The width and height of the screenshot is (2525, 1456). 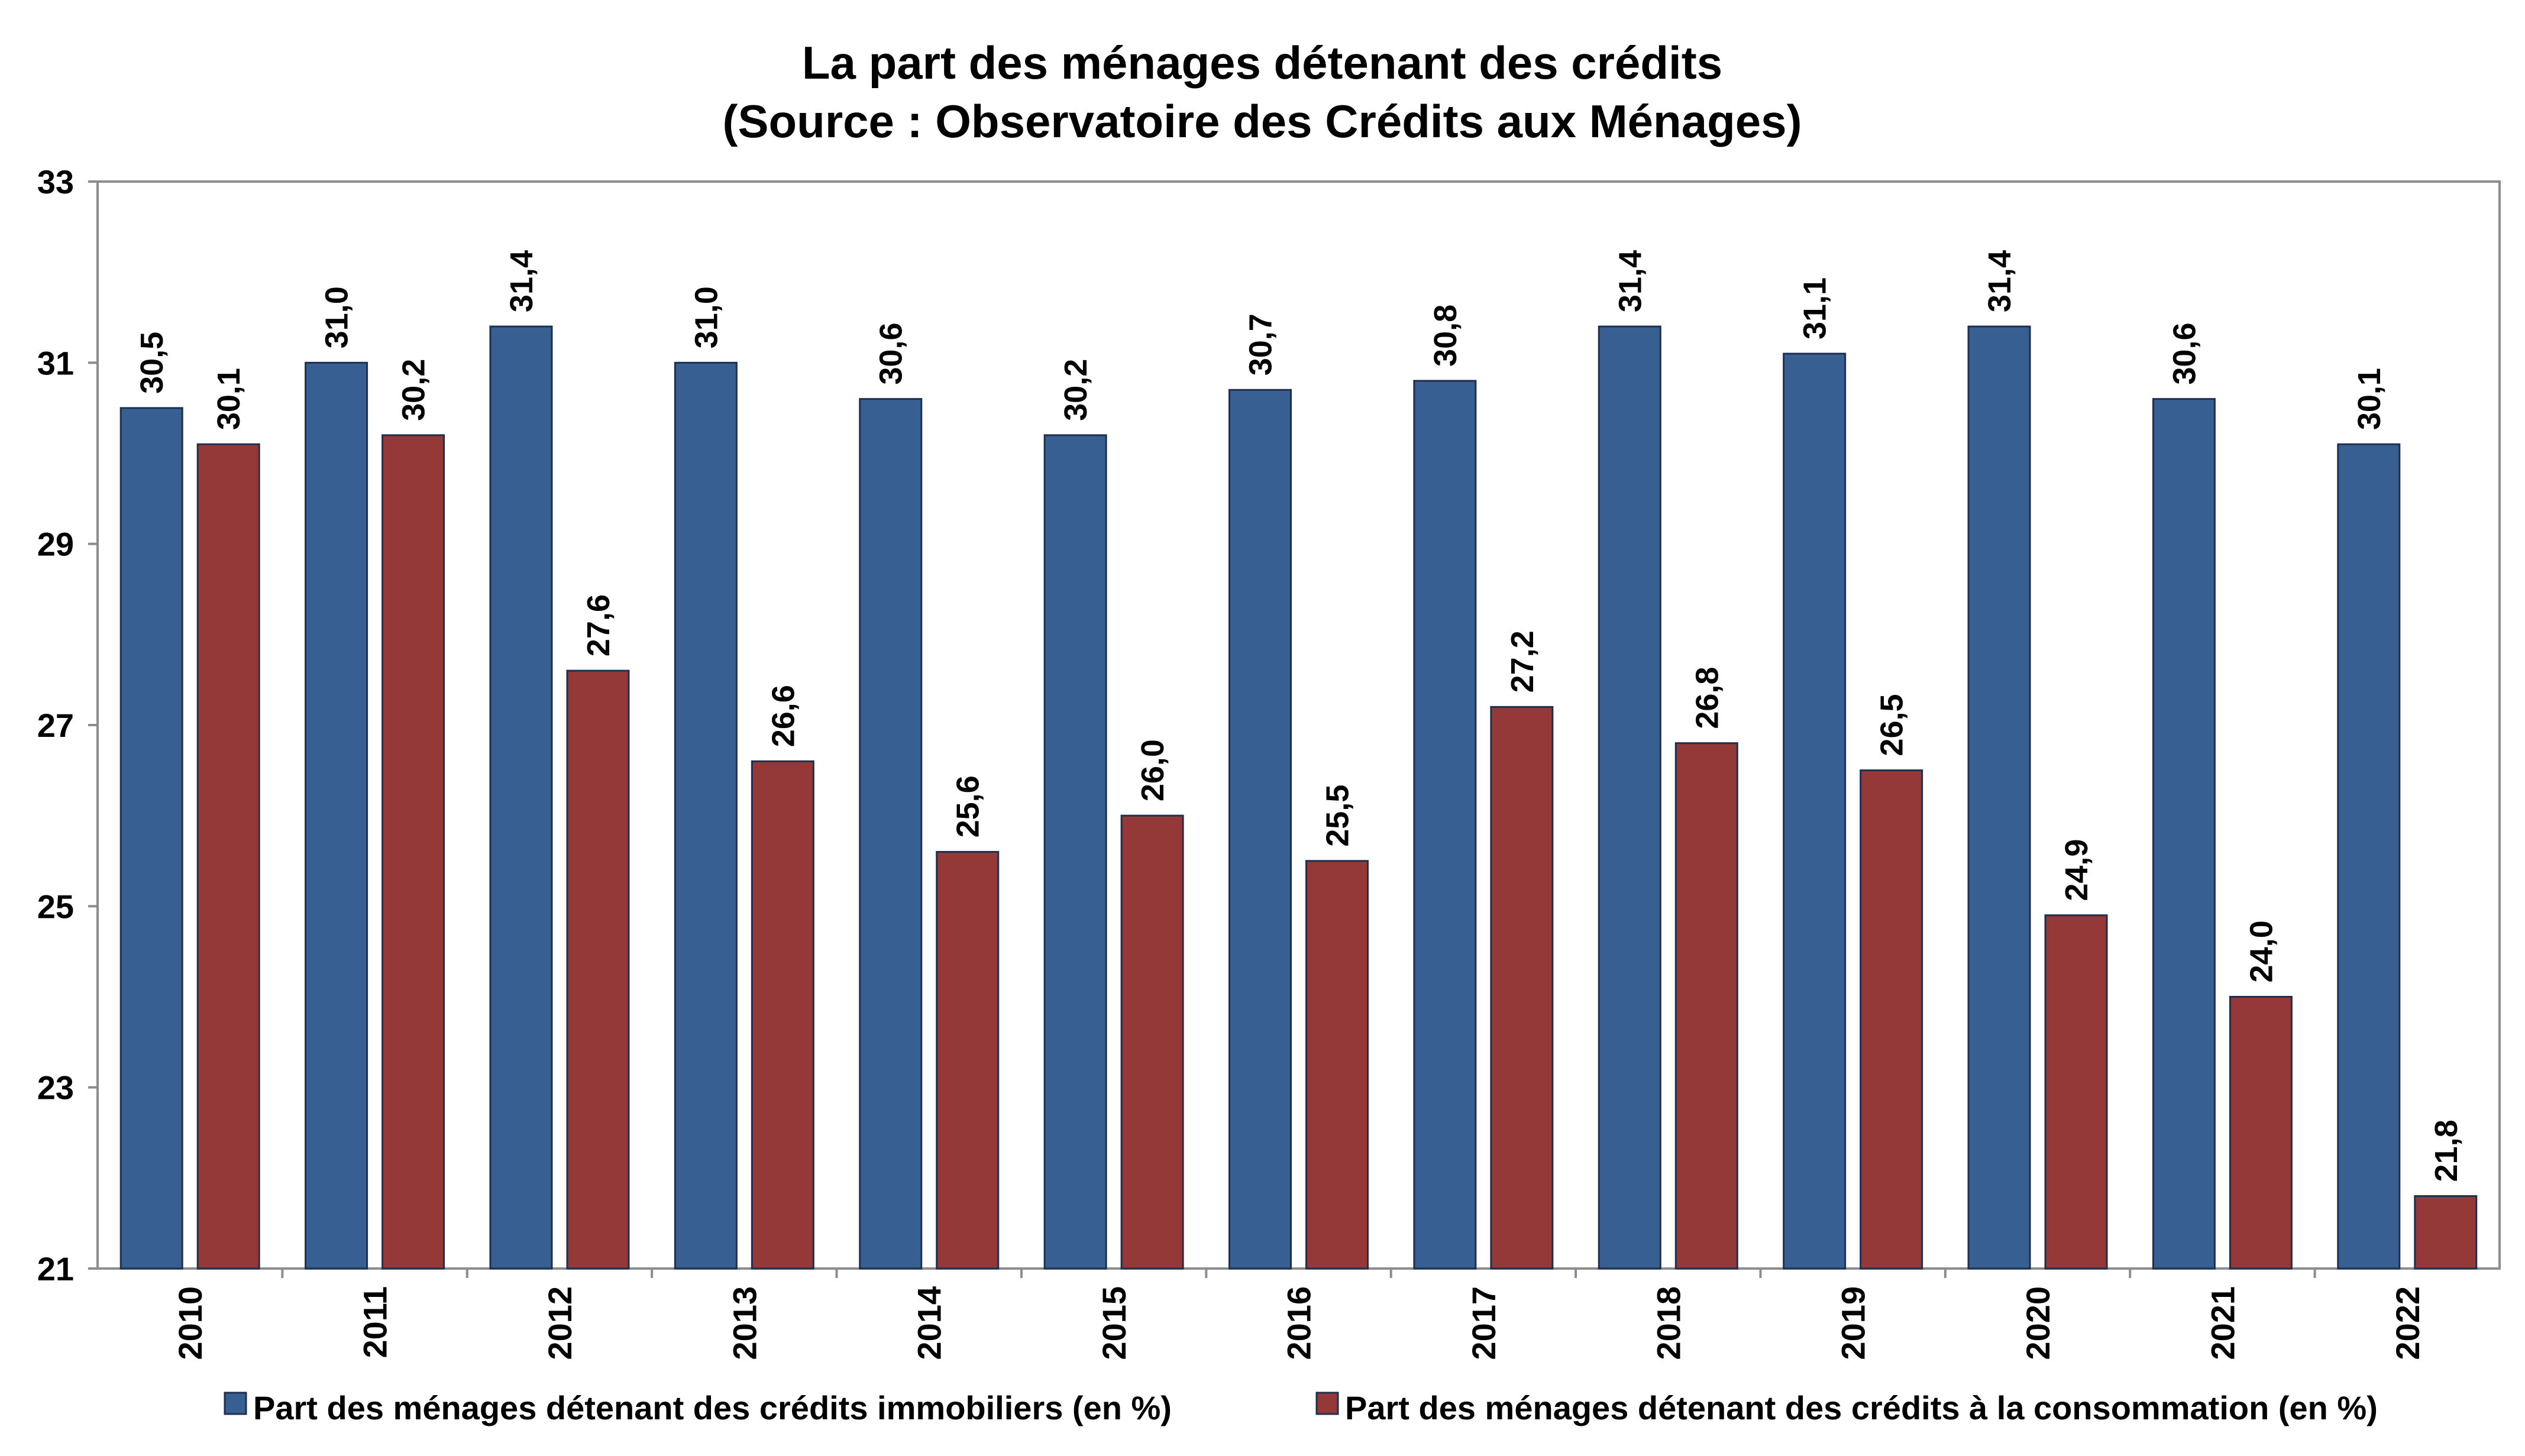 What do you see at coordinates (55, 362) in the screenshot?
I see `y-tick-label: 31` at bounding box center [55, 362].